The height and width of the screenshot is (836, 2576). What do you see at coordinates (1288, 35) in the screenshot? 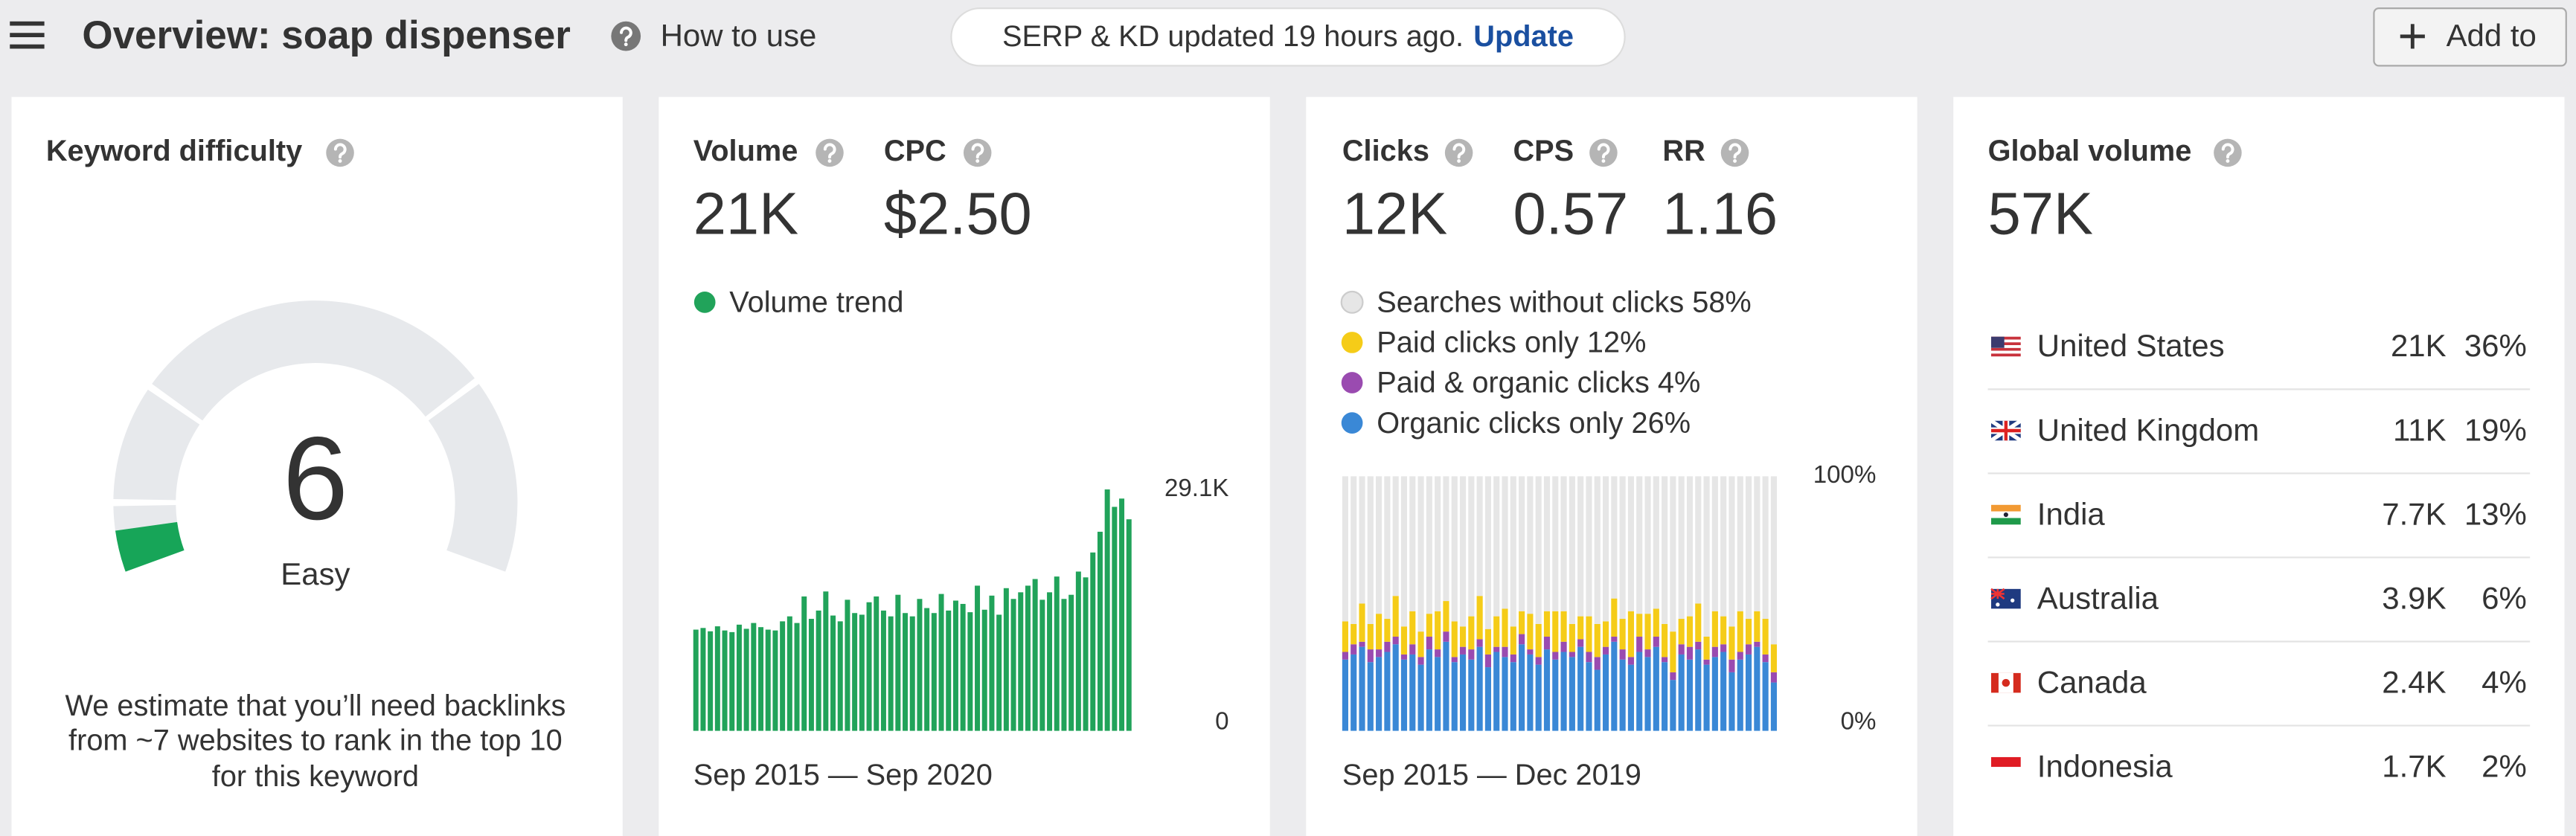
I see `status-text: SERP & KD updated 19 hours ago. Update` at bounding box center [1288, 35].